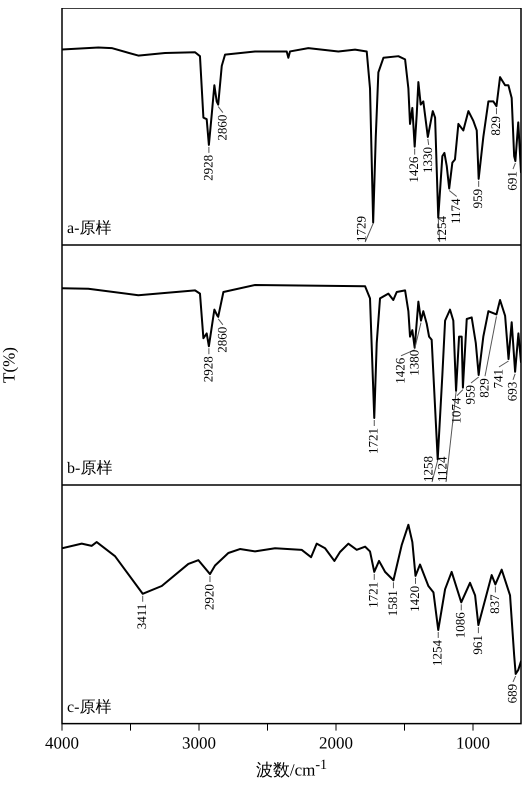  Describe the element at coordinates (414, 363) in the screenshot. I see `annotation: 1380` at that location.